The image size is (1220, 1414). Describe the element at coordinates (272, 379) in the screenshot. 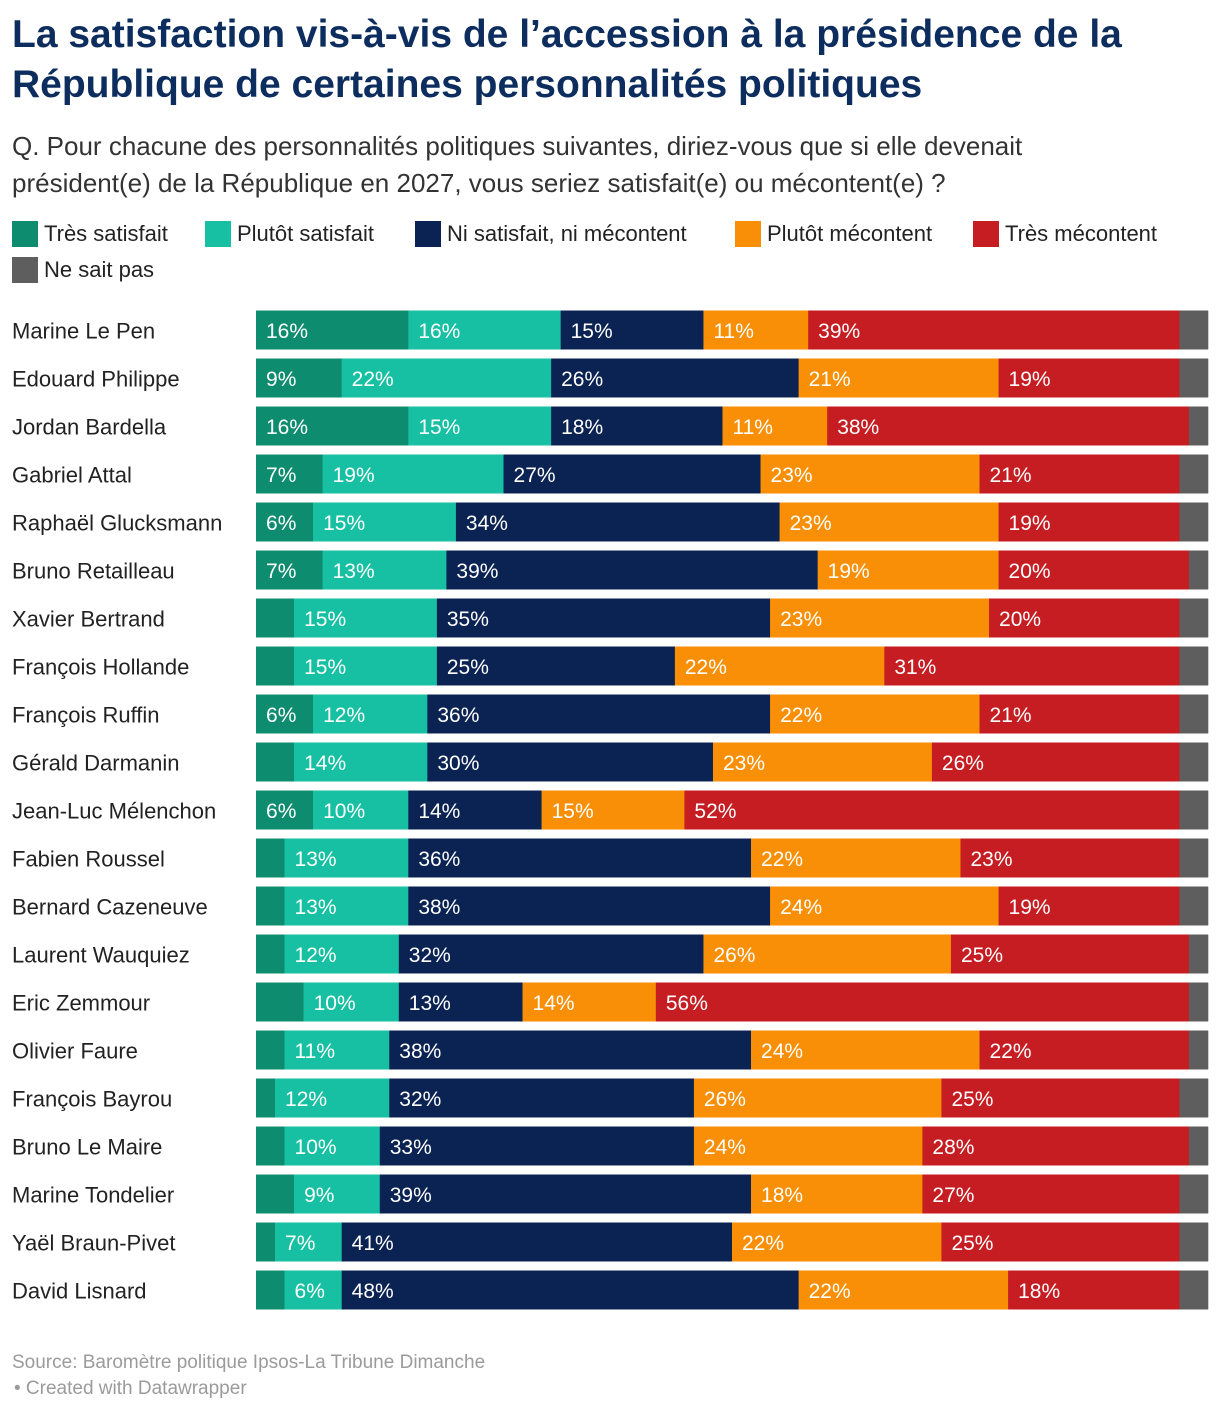

I see `value-number: 9` at that location.